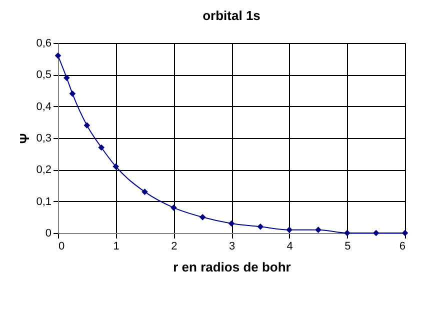 This screenshot has width=434, height=321. Describe the element at coordinates (347, 246) in the screenshot. I see `x-tick-label: 5` at that location.